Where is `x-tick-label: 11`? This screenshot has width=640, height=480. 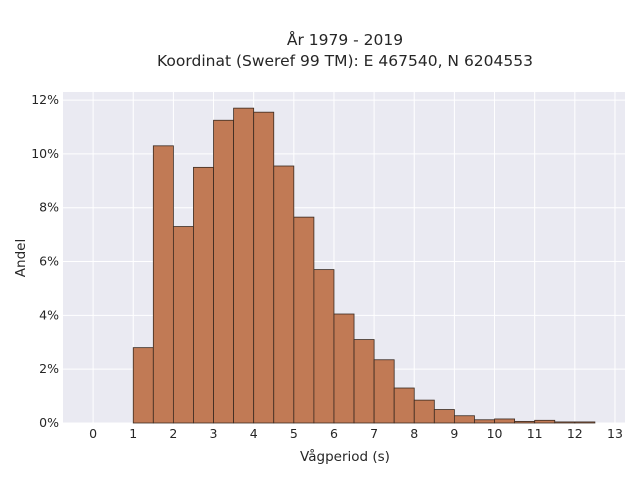
x-tick-label: 11 is located at coordinates (535, 433).